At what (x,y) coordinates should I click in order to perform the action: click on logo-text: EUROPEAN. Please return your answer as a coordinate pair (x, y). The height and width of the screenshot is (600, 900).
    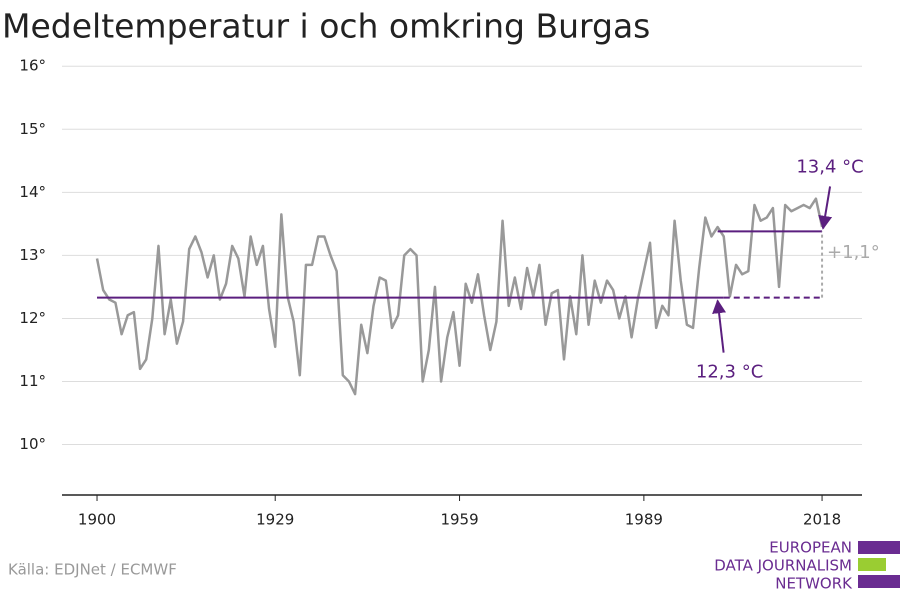
    Looking at the image, I should click on (810, 548).